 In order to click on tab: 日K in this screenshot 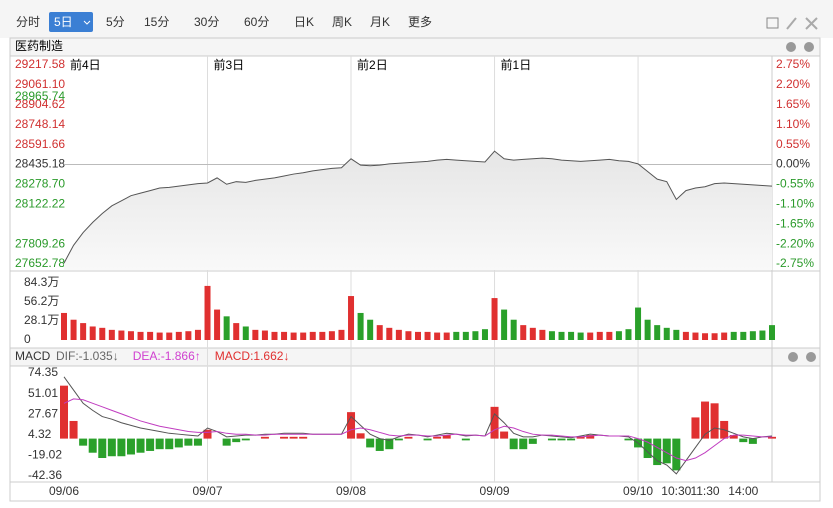, I will do `click(304, 22)`.